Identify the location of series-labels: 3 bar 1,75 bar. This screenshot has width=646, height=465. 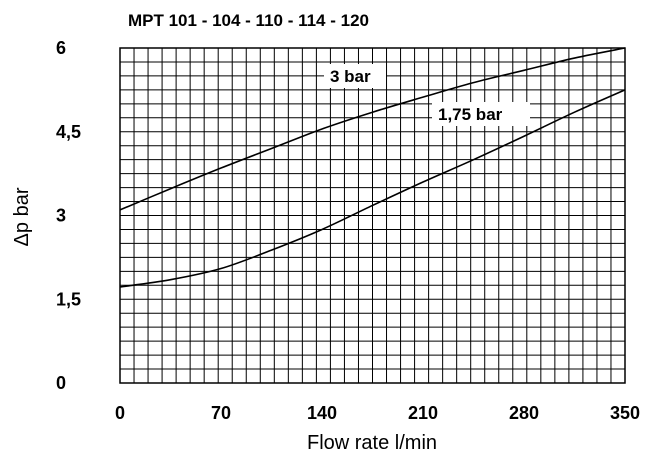
(427, 95).